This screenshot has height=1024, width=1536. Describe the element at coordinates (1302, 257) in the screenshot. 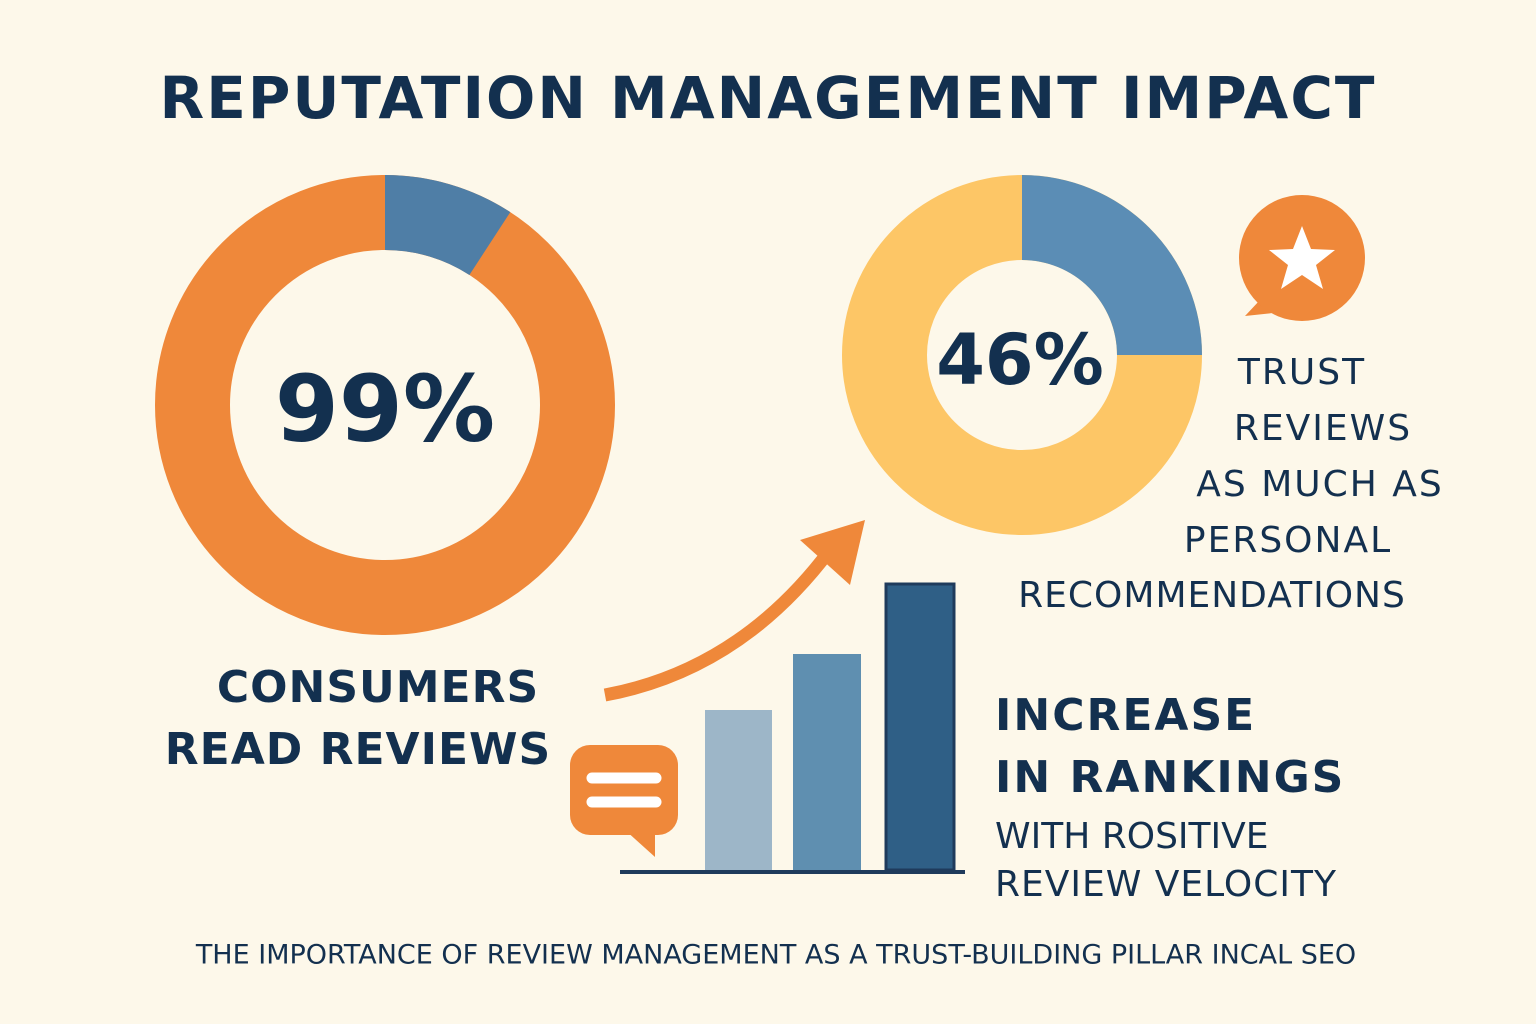

I see `star-icon` at that location.